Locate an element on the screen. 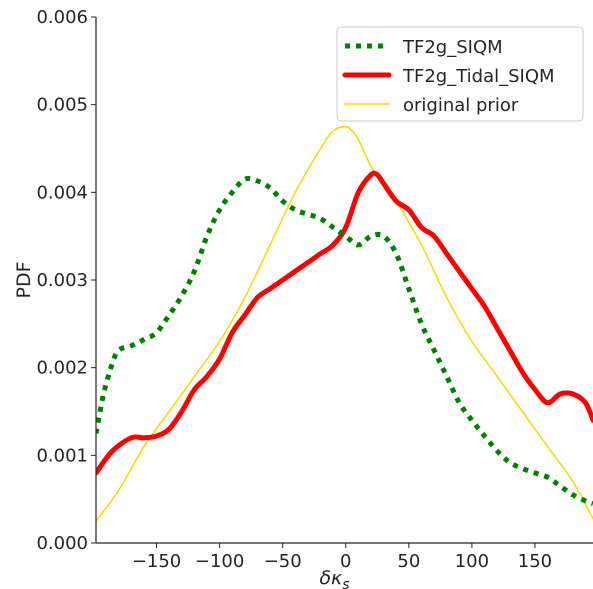 This screenshot has width=593, height=589. y-tick-label: 0.000 is located at coordinates (62, 543).